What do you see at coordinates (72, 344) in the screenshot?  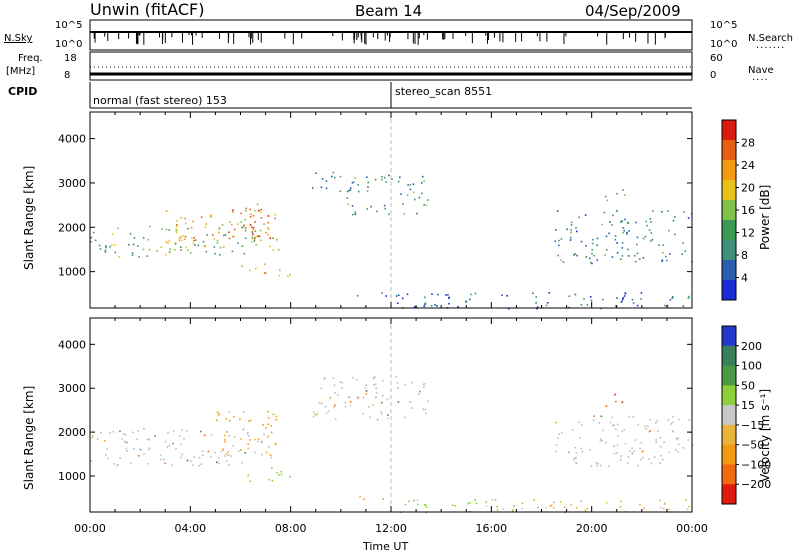 I see `y-tick-label: 4000` at bounding box center [72, 344].